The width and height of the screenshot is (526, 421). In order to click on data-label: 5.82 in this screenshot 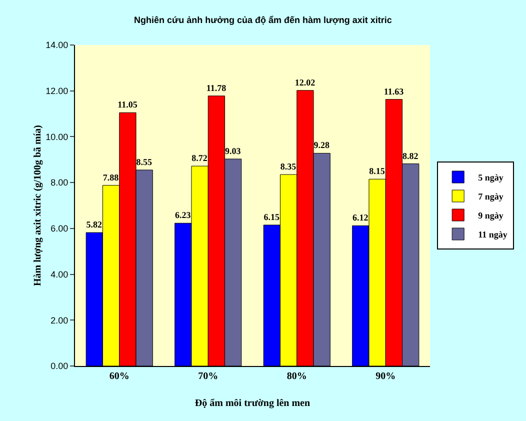, I will do `click(94, 225)`.